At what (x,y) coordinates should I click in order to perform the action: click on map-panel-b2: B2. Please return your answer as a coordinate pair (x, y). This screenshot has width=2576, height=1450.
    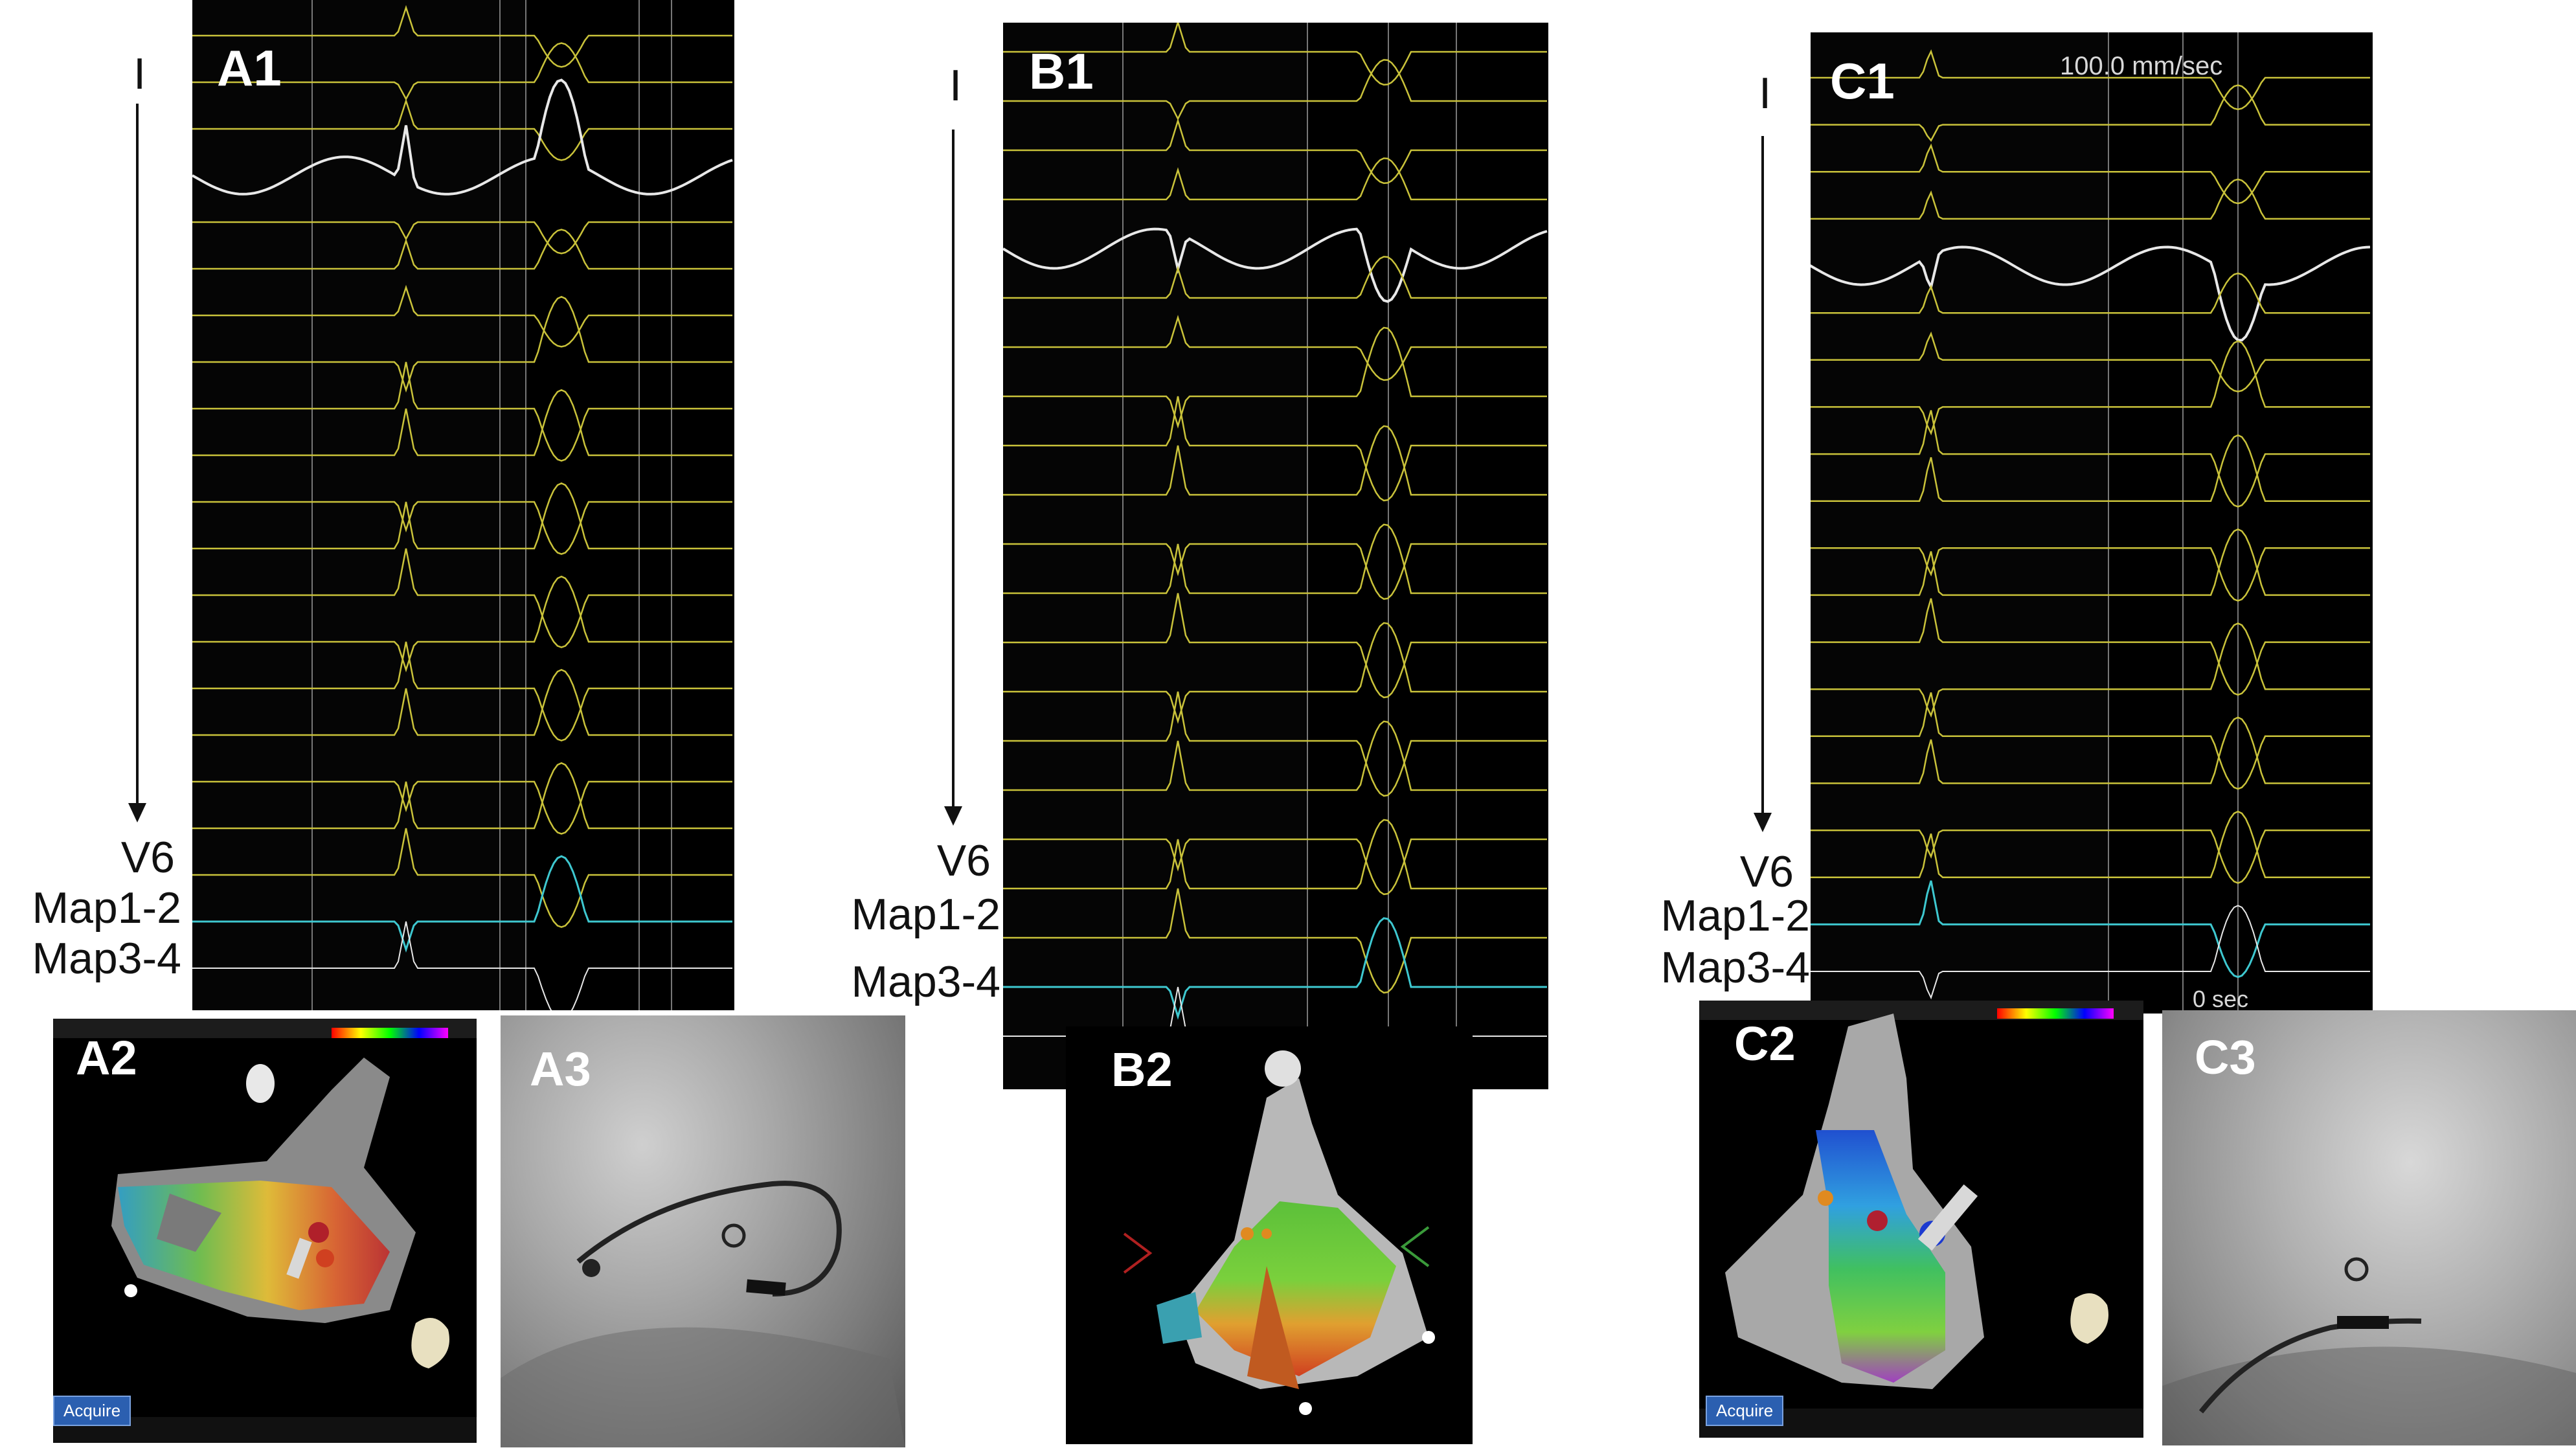
    Looking at the image, I should click on (1269, 1235).